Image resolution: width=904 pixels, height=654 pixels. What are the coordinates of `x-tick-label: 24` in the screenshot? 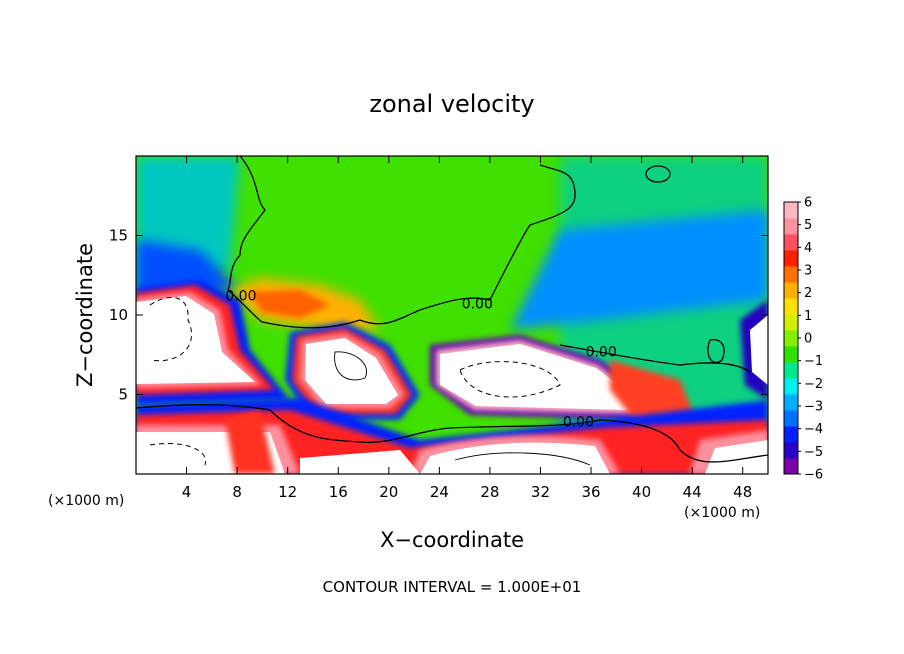 It's located at (439, 492).